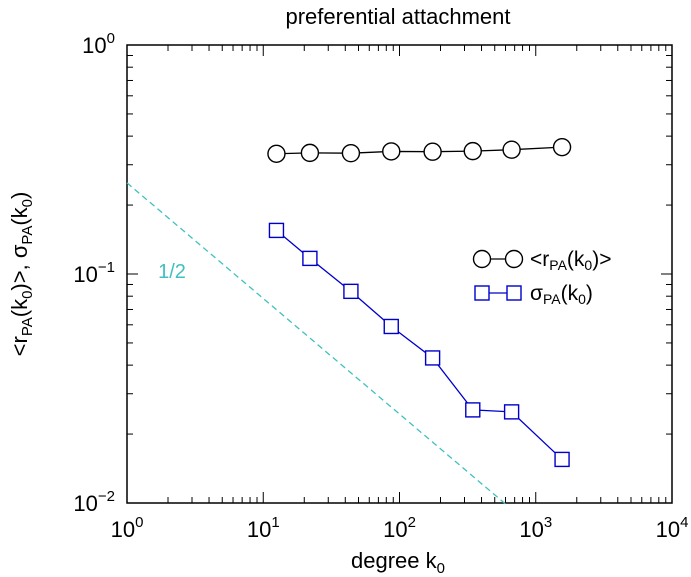  Describe the element at coordinates (399, 528) in the screenshot. I see `x-tick-label: 10²` at that location.